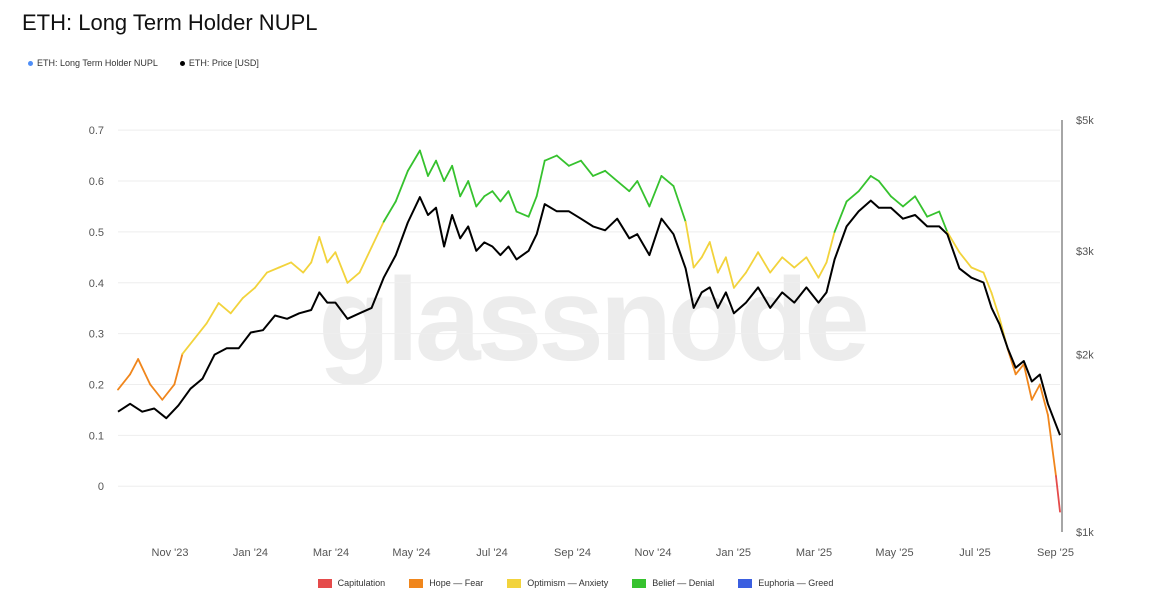  I want to click on y-left-tick-label: 0.7, so click(96, 131).